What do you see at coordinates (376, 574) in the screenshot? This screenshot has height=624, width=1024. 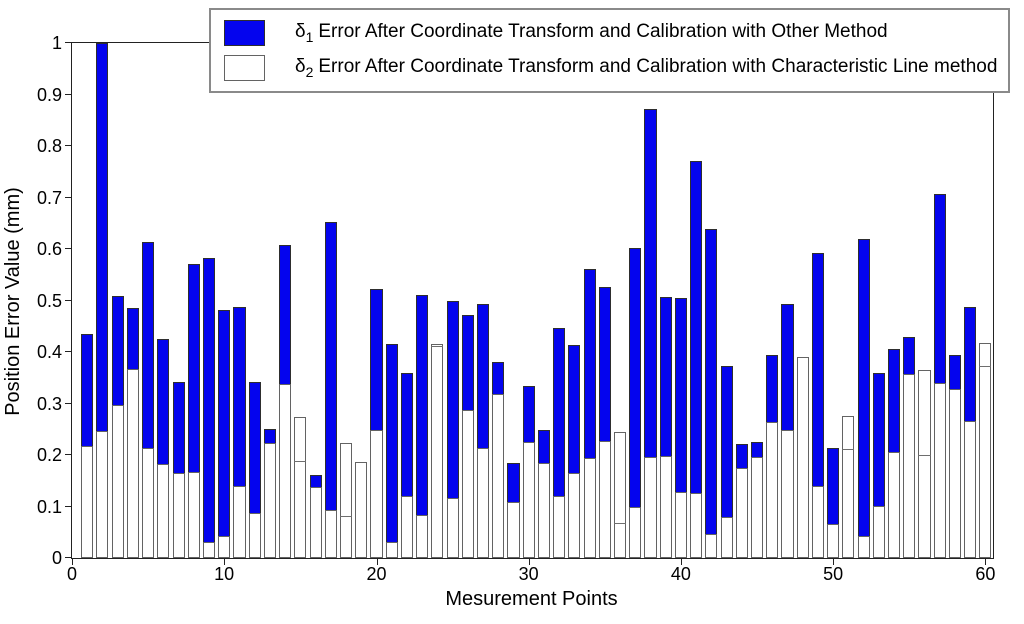 I see `x-tick-label: 20` at bounding box center [376, 574].